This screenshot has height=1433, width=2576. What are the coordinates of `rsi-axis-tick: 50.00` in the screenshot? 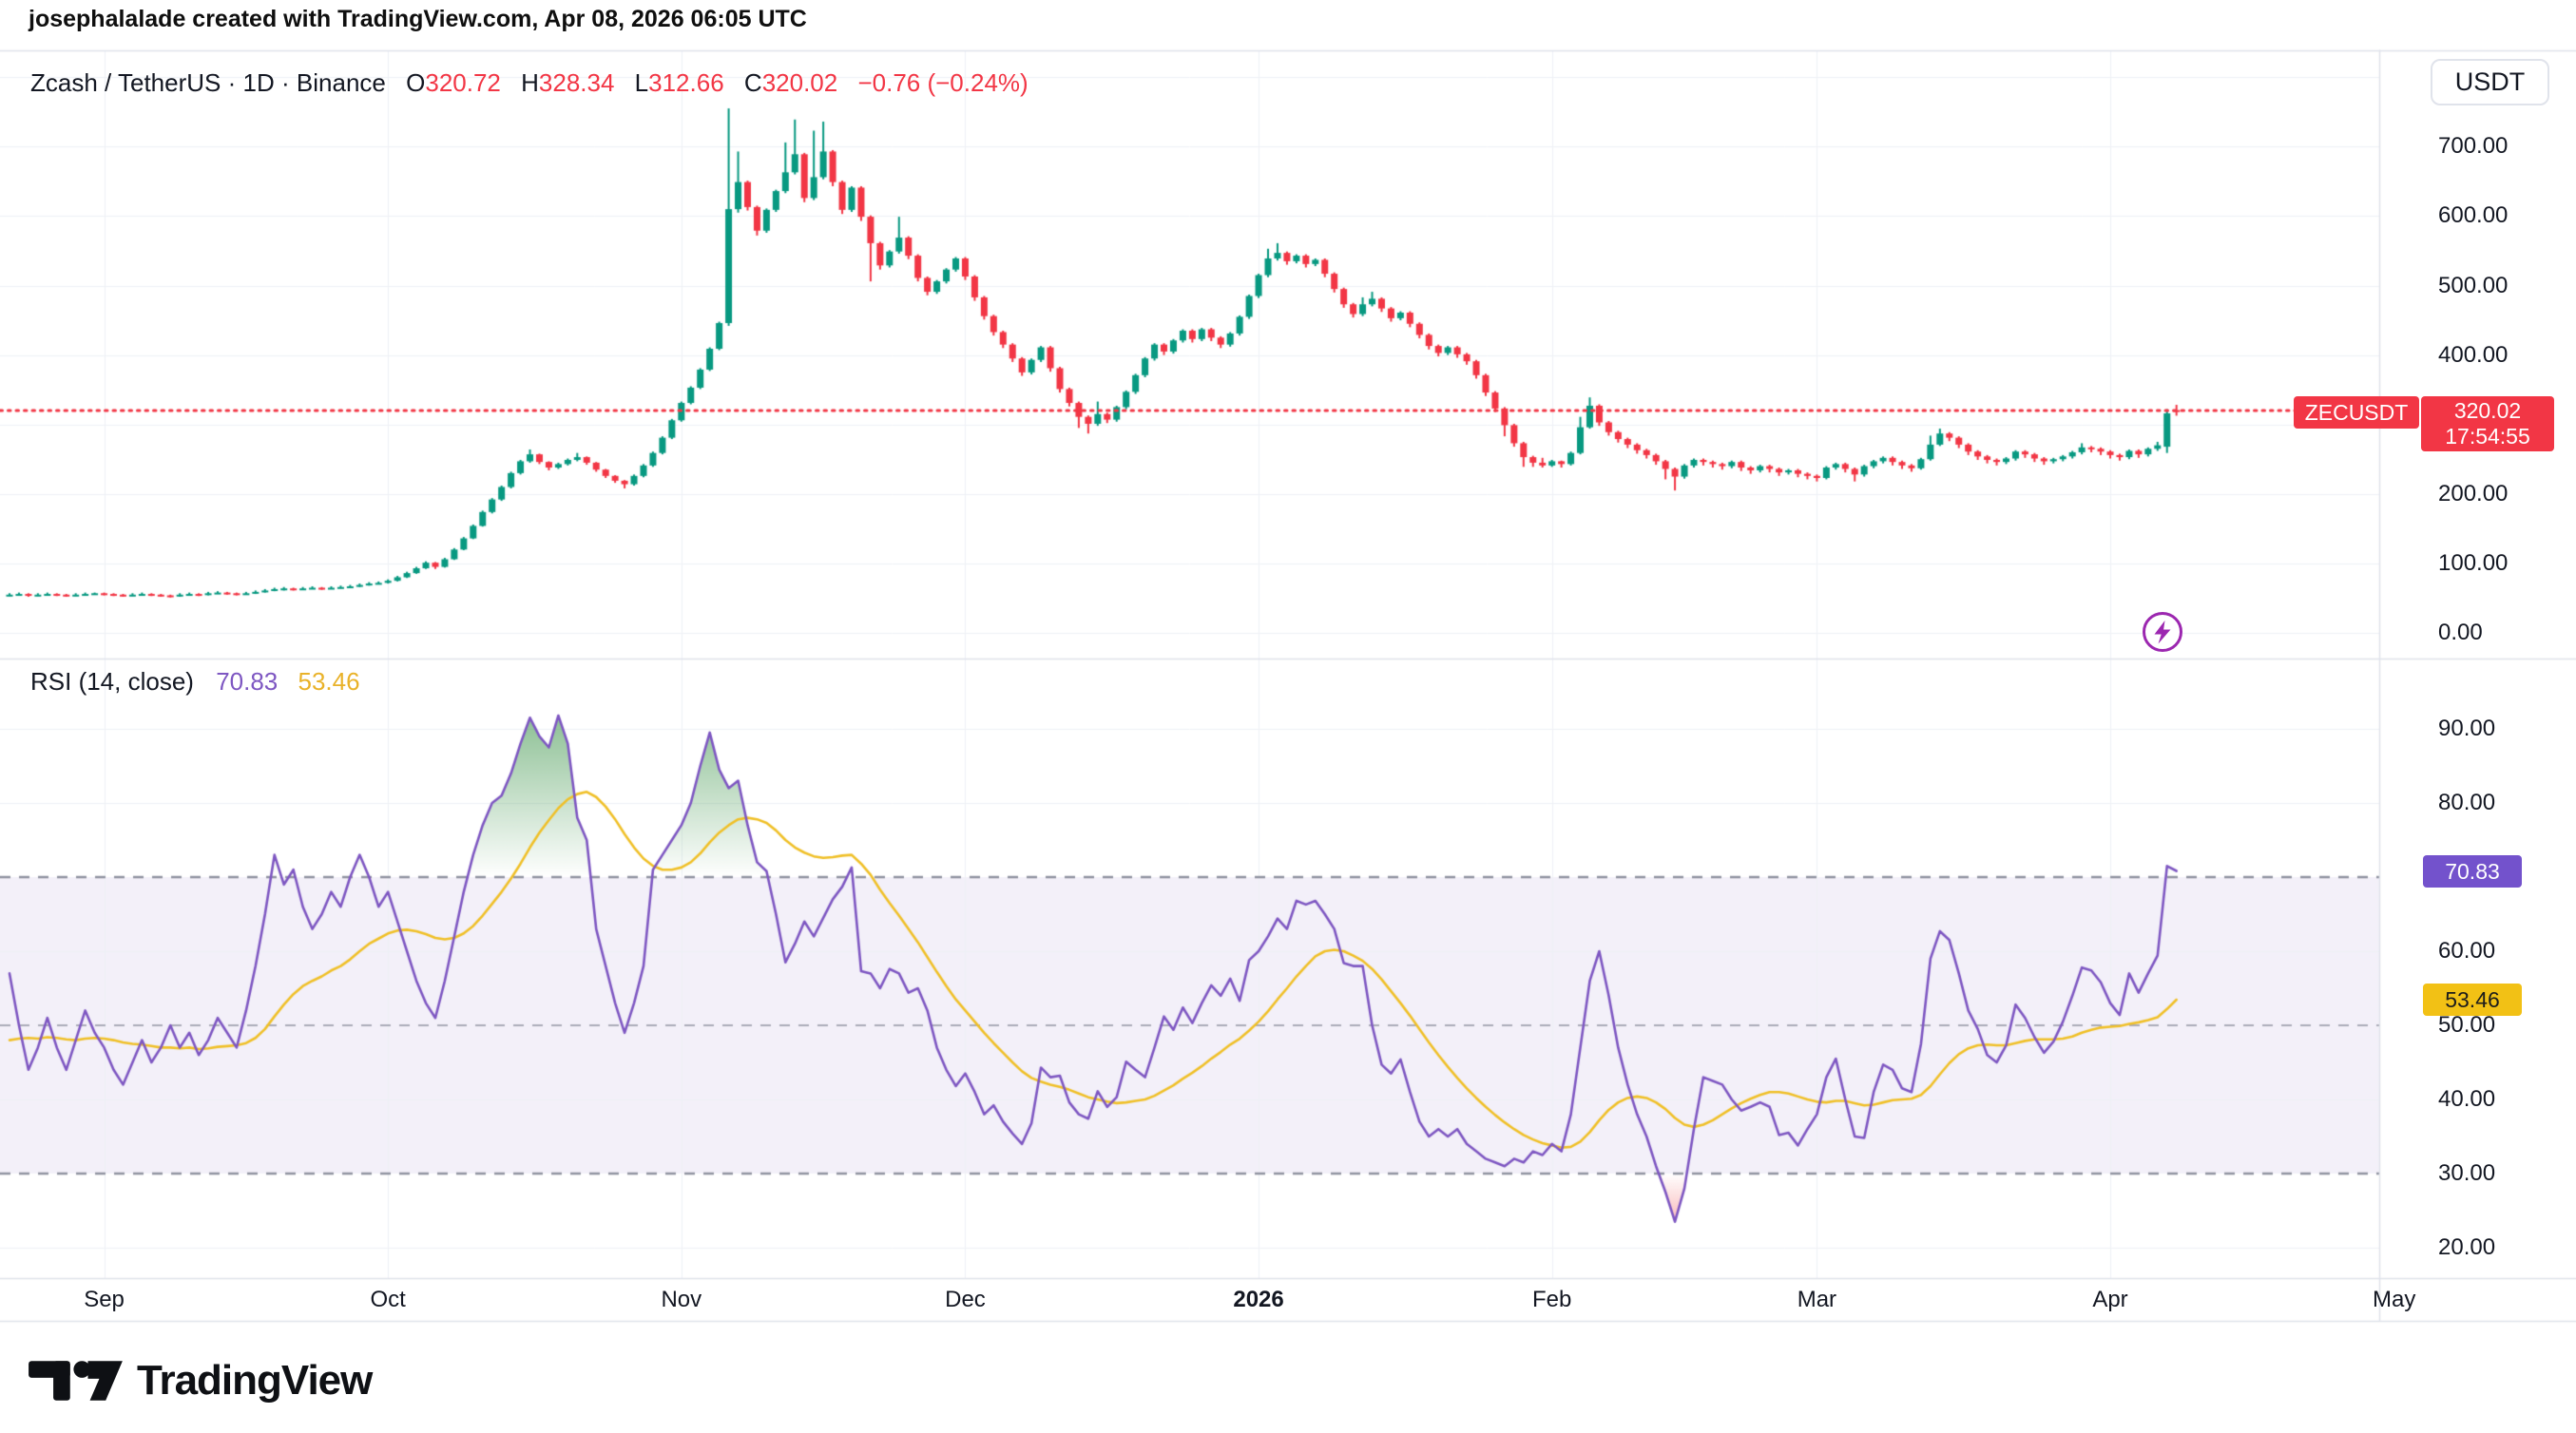 It's located at (2467, 1025).